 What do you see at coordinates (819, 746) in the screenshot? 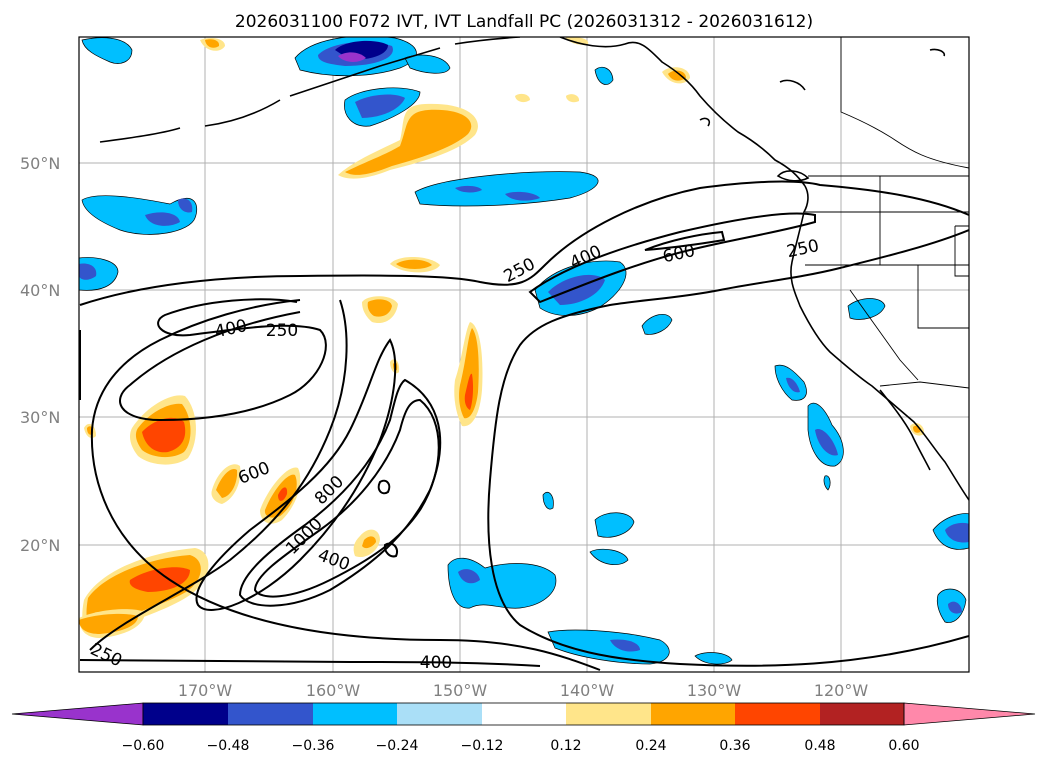
I see `colorbar-tick-label: 0.48` at bounding box center [819, 746].